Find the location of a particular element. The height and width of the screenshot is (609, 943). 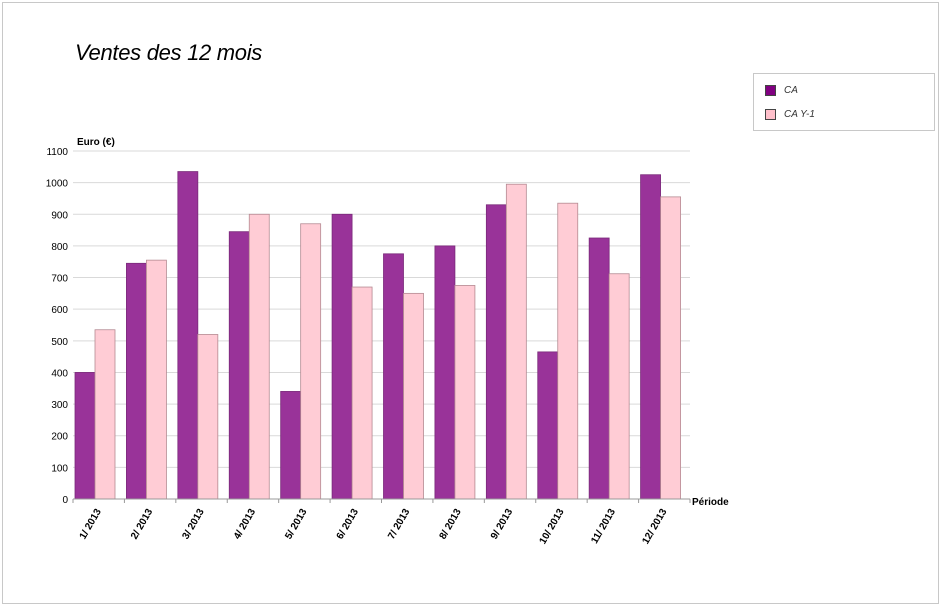

y-tick-label: 0 is located at coordinates (65, 500).